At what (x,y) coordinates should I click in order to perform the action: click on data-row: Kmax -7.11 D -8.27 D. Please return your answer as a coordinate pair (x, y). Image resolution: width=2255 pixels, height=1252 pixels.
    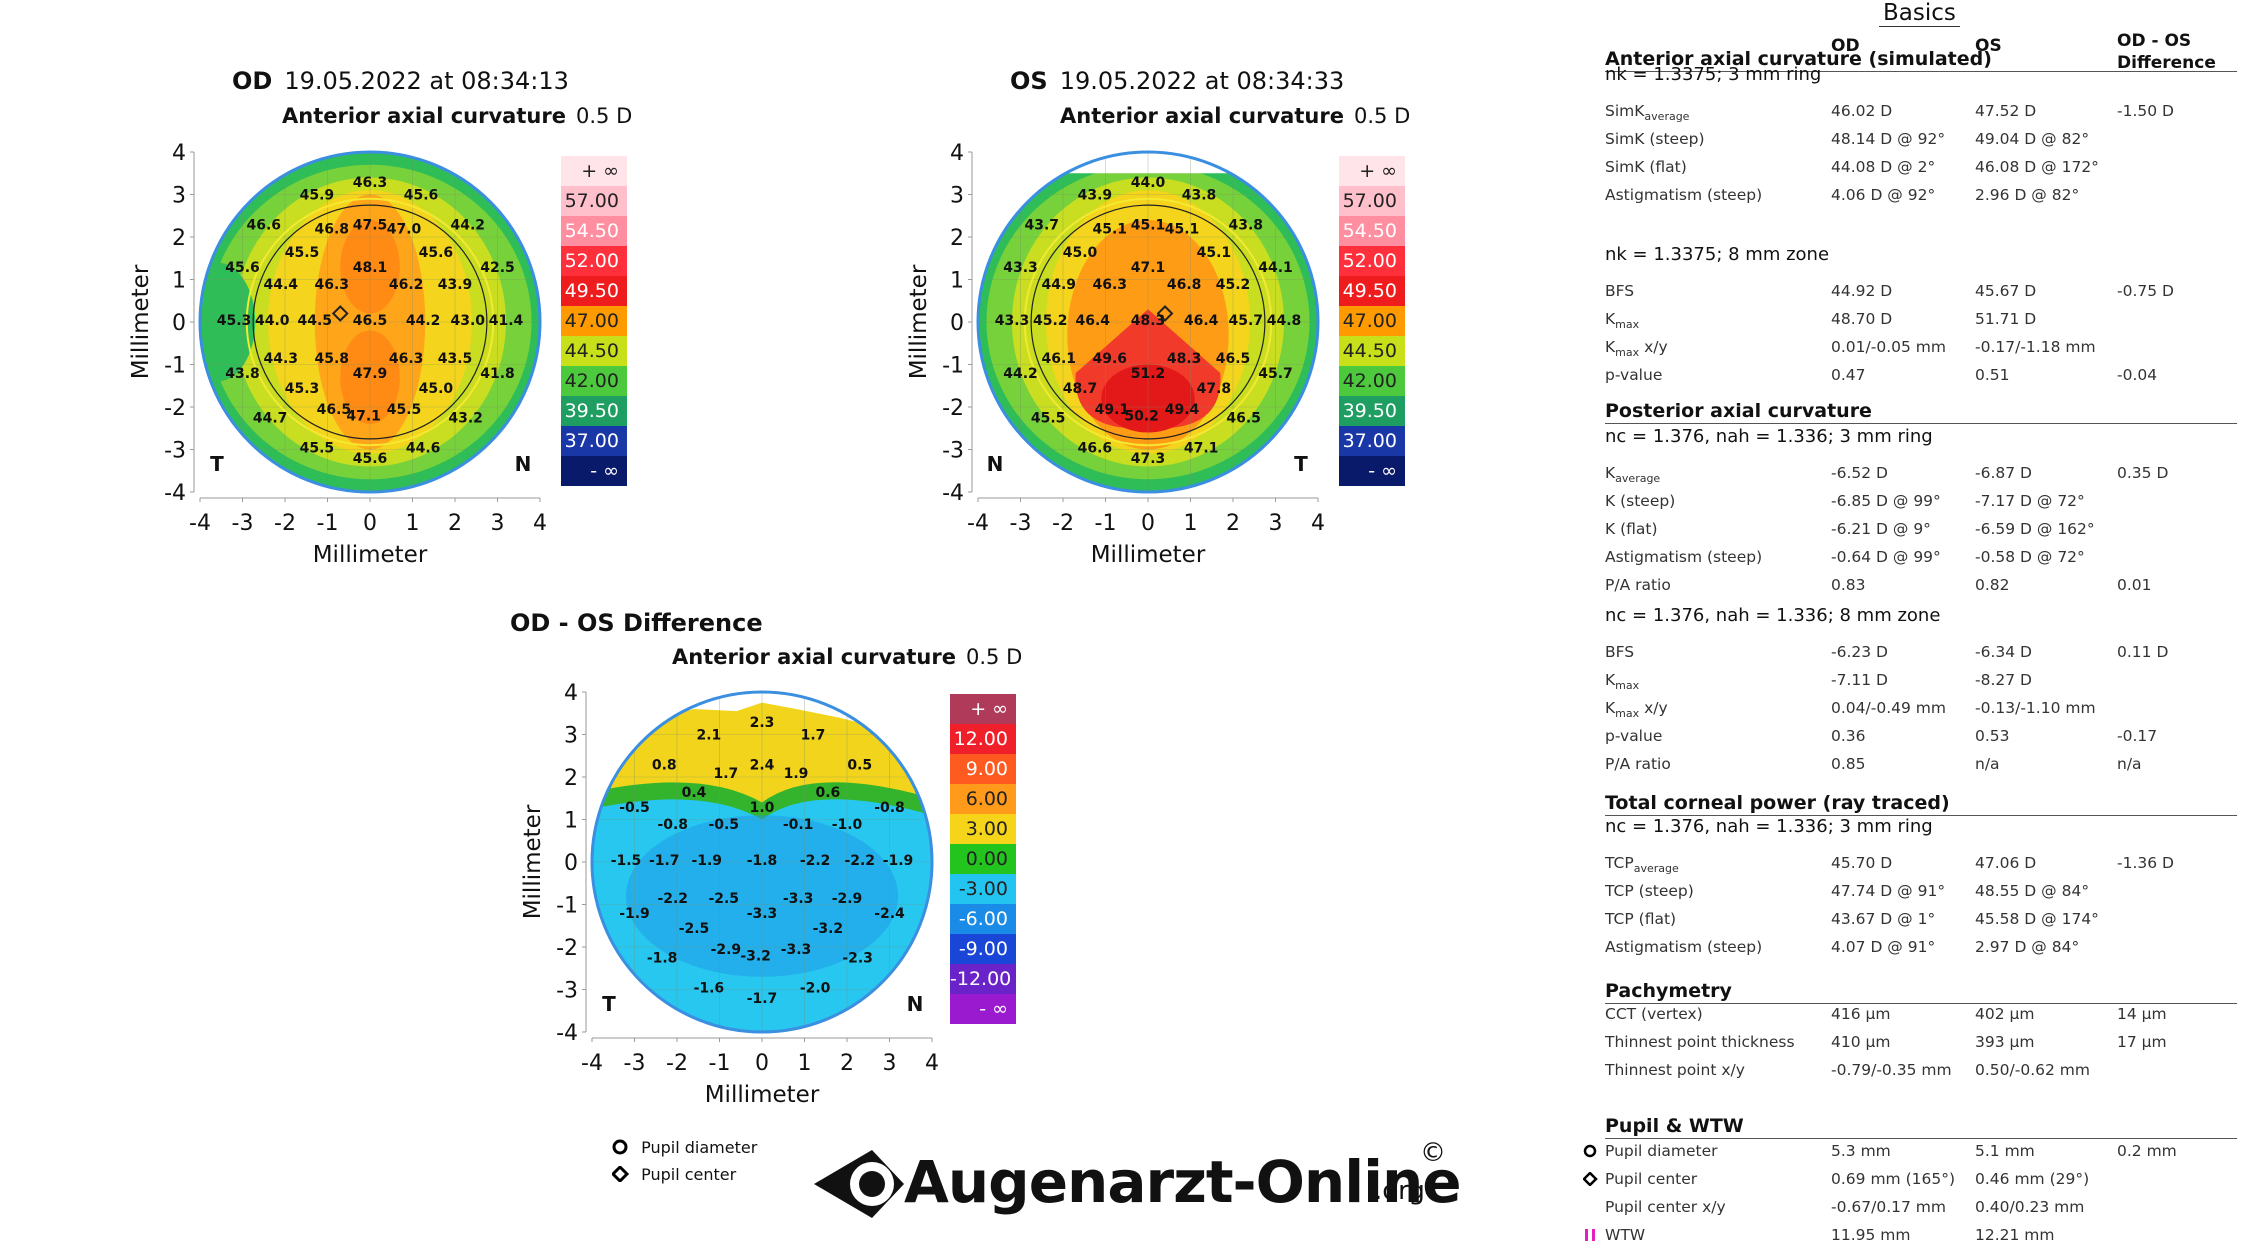
    Looking at the image, I should click on (1818, 682).